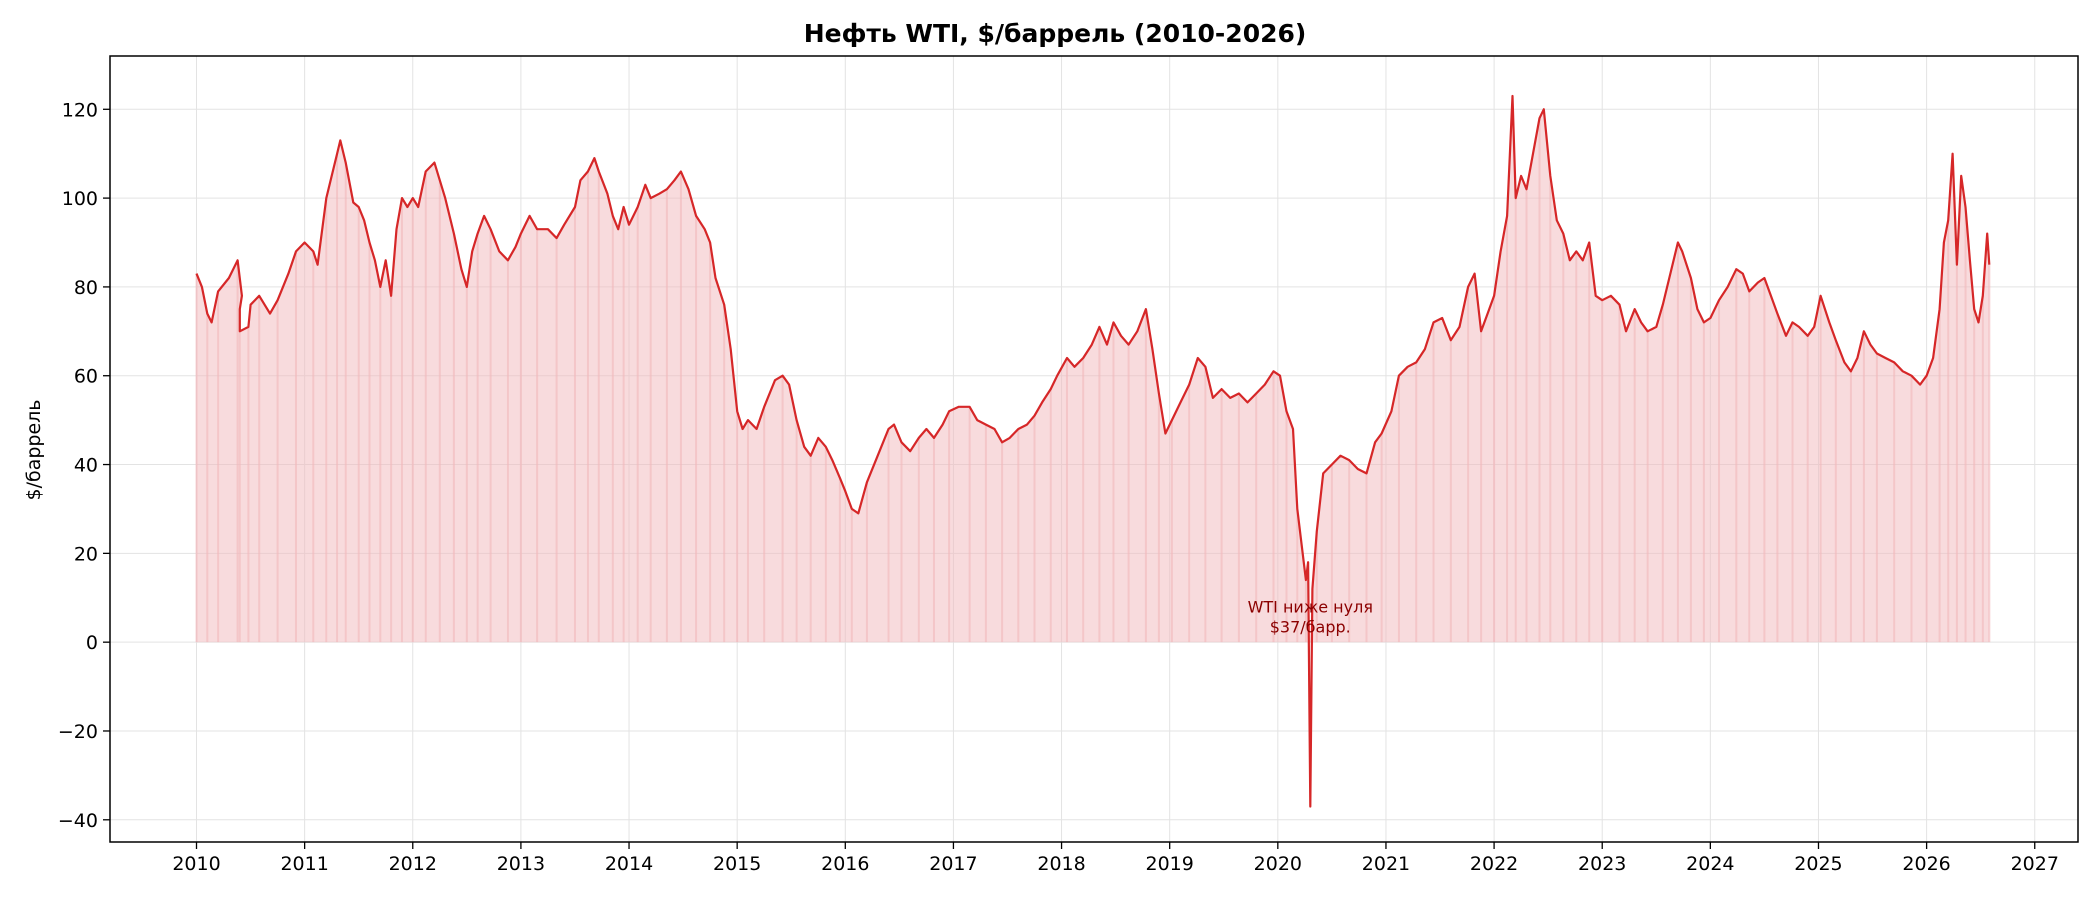 This screenshot has height=900, width=2100. I want to click on x-tick-label: 2018, so click(1061, 864).